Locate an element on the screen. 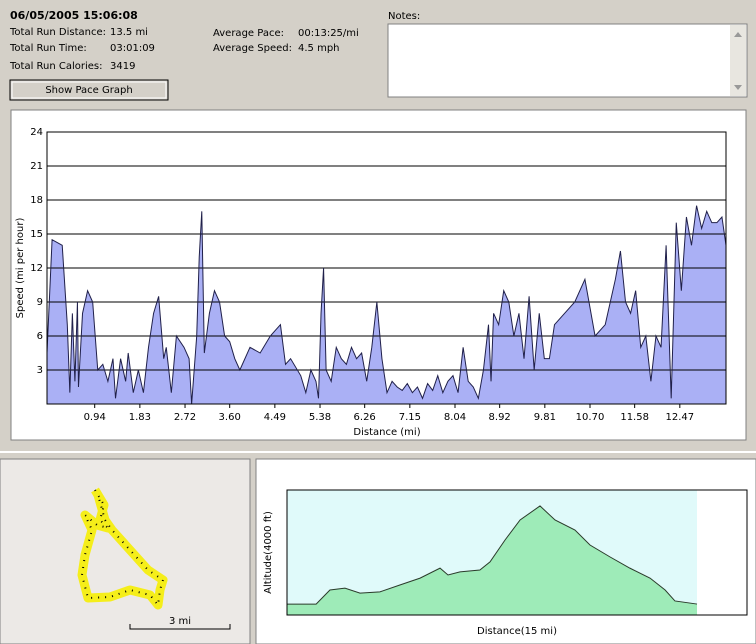  stat-label: Average Pace: is located at coordinates (248, 33).